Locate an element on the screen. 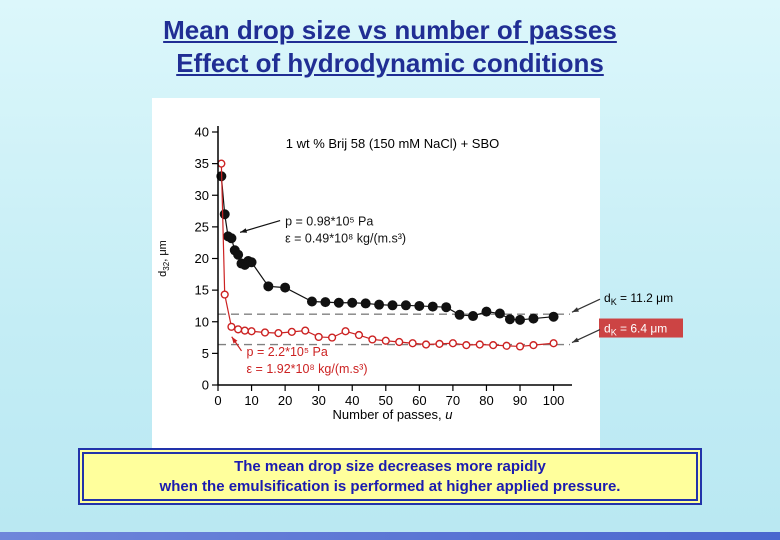 This screenshot has height=540, width=780. svg-text: 15 is located at coordinates (202, 290).